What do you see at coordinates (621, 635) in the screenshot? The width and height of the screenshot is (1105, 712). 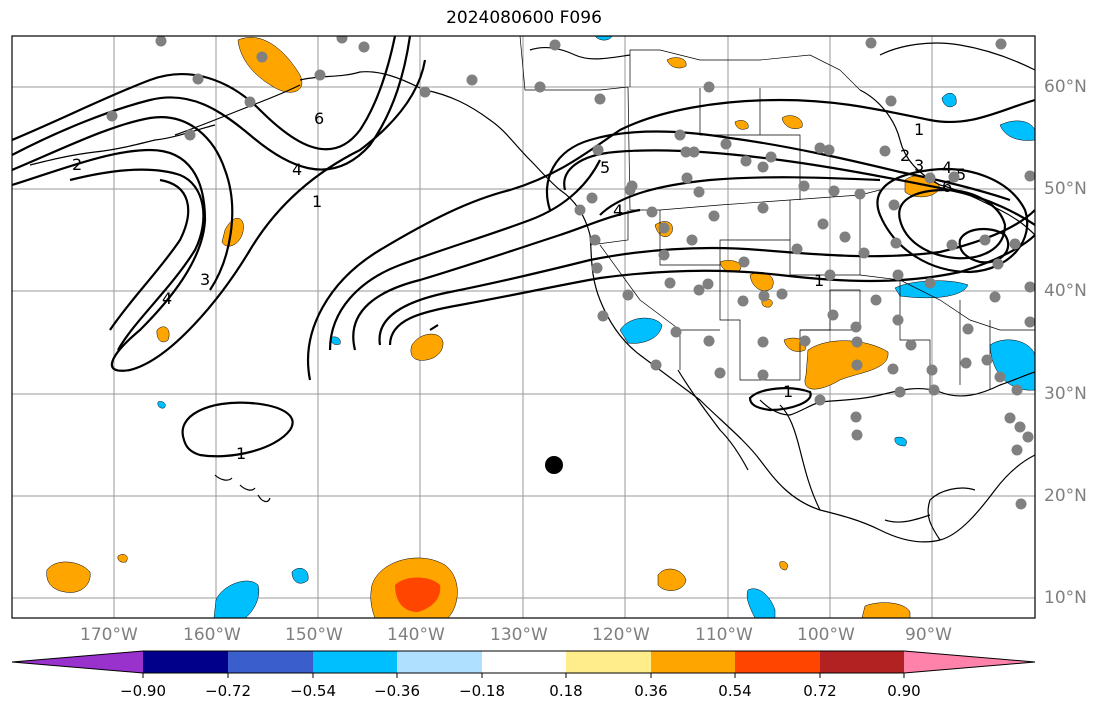 I see `lon-label: 120°W` at bounding box center [621, 635].